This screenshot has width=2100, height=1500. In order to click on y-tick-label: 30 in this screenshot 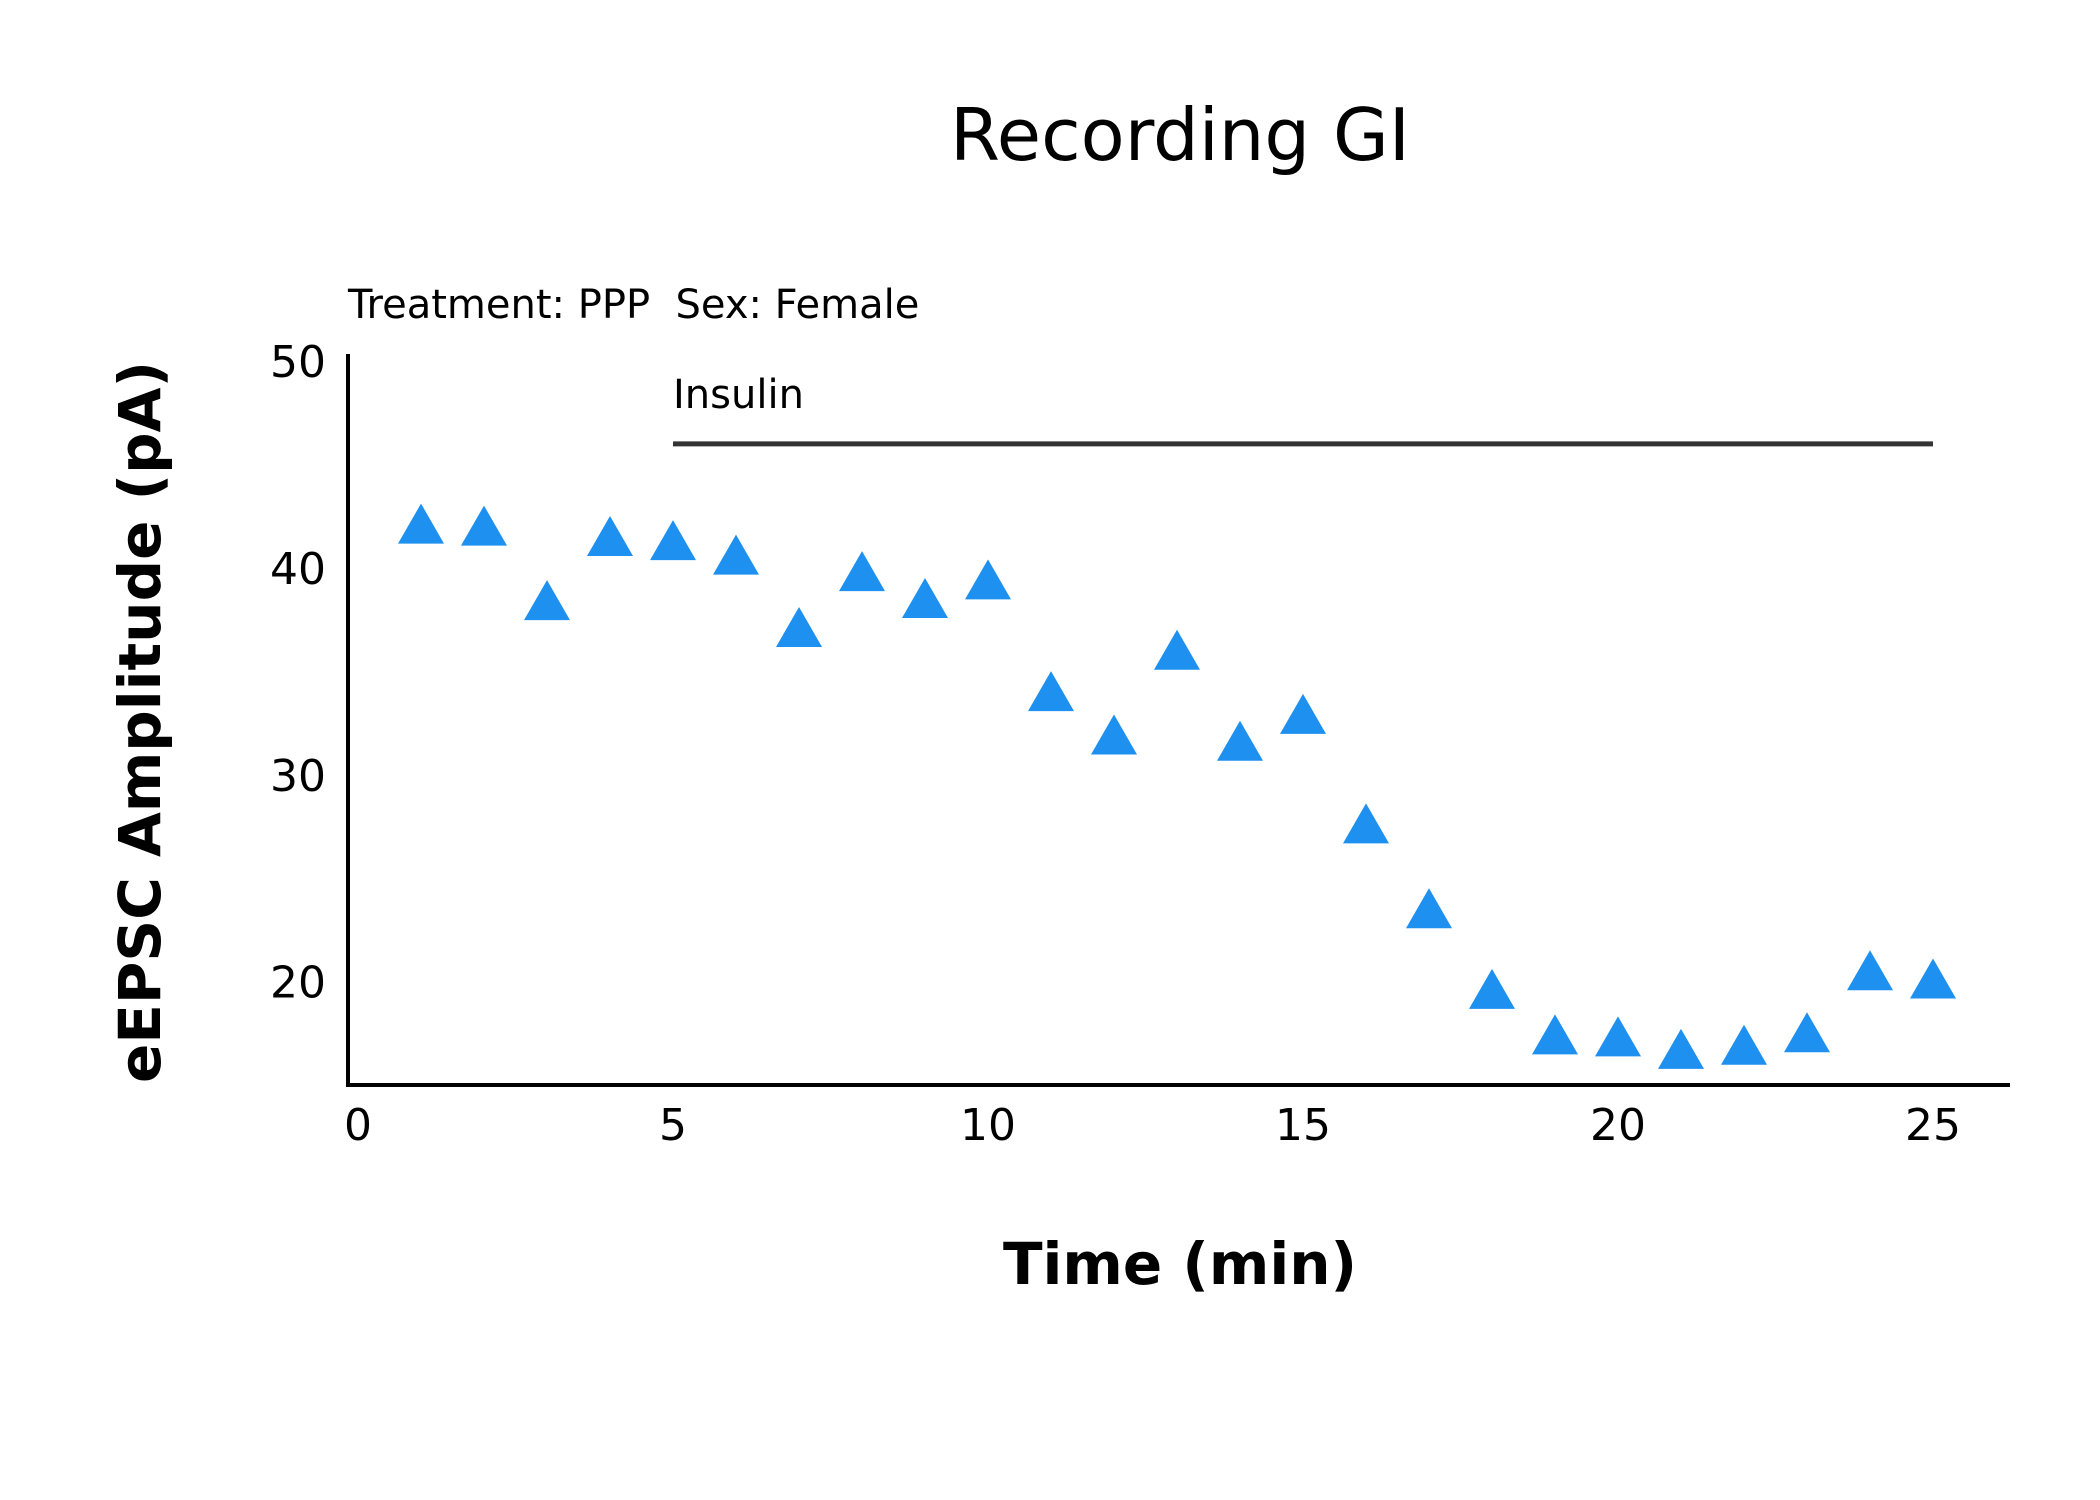, I will do `click(298, 776)`.